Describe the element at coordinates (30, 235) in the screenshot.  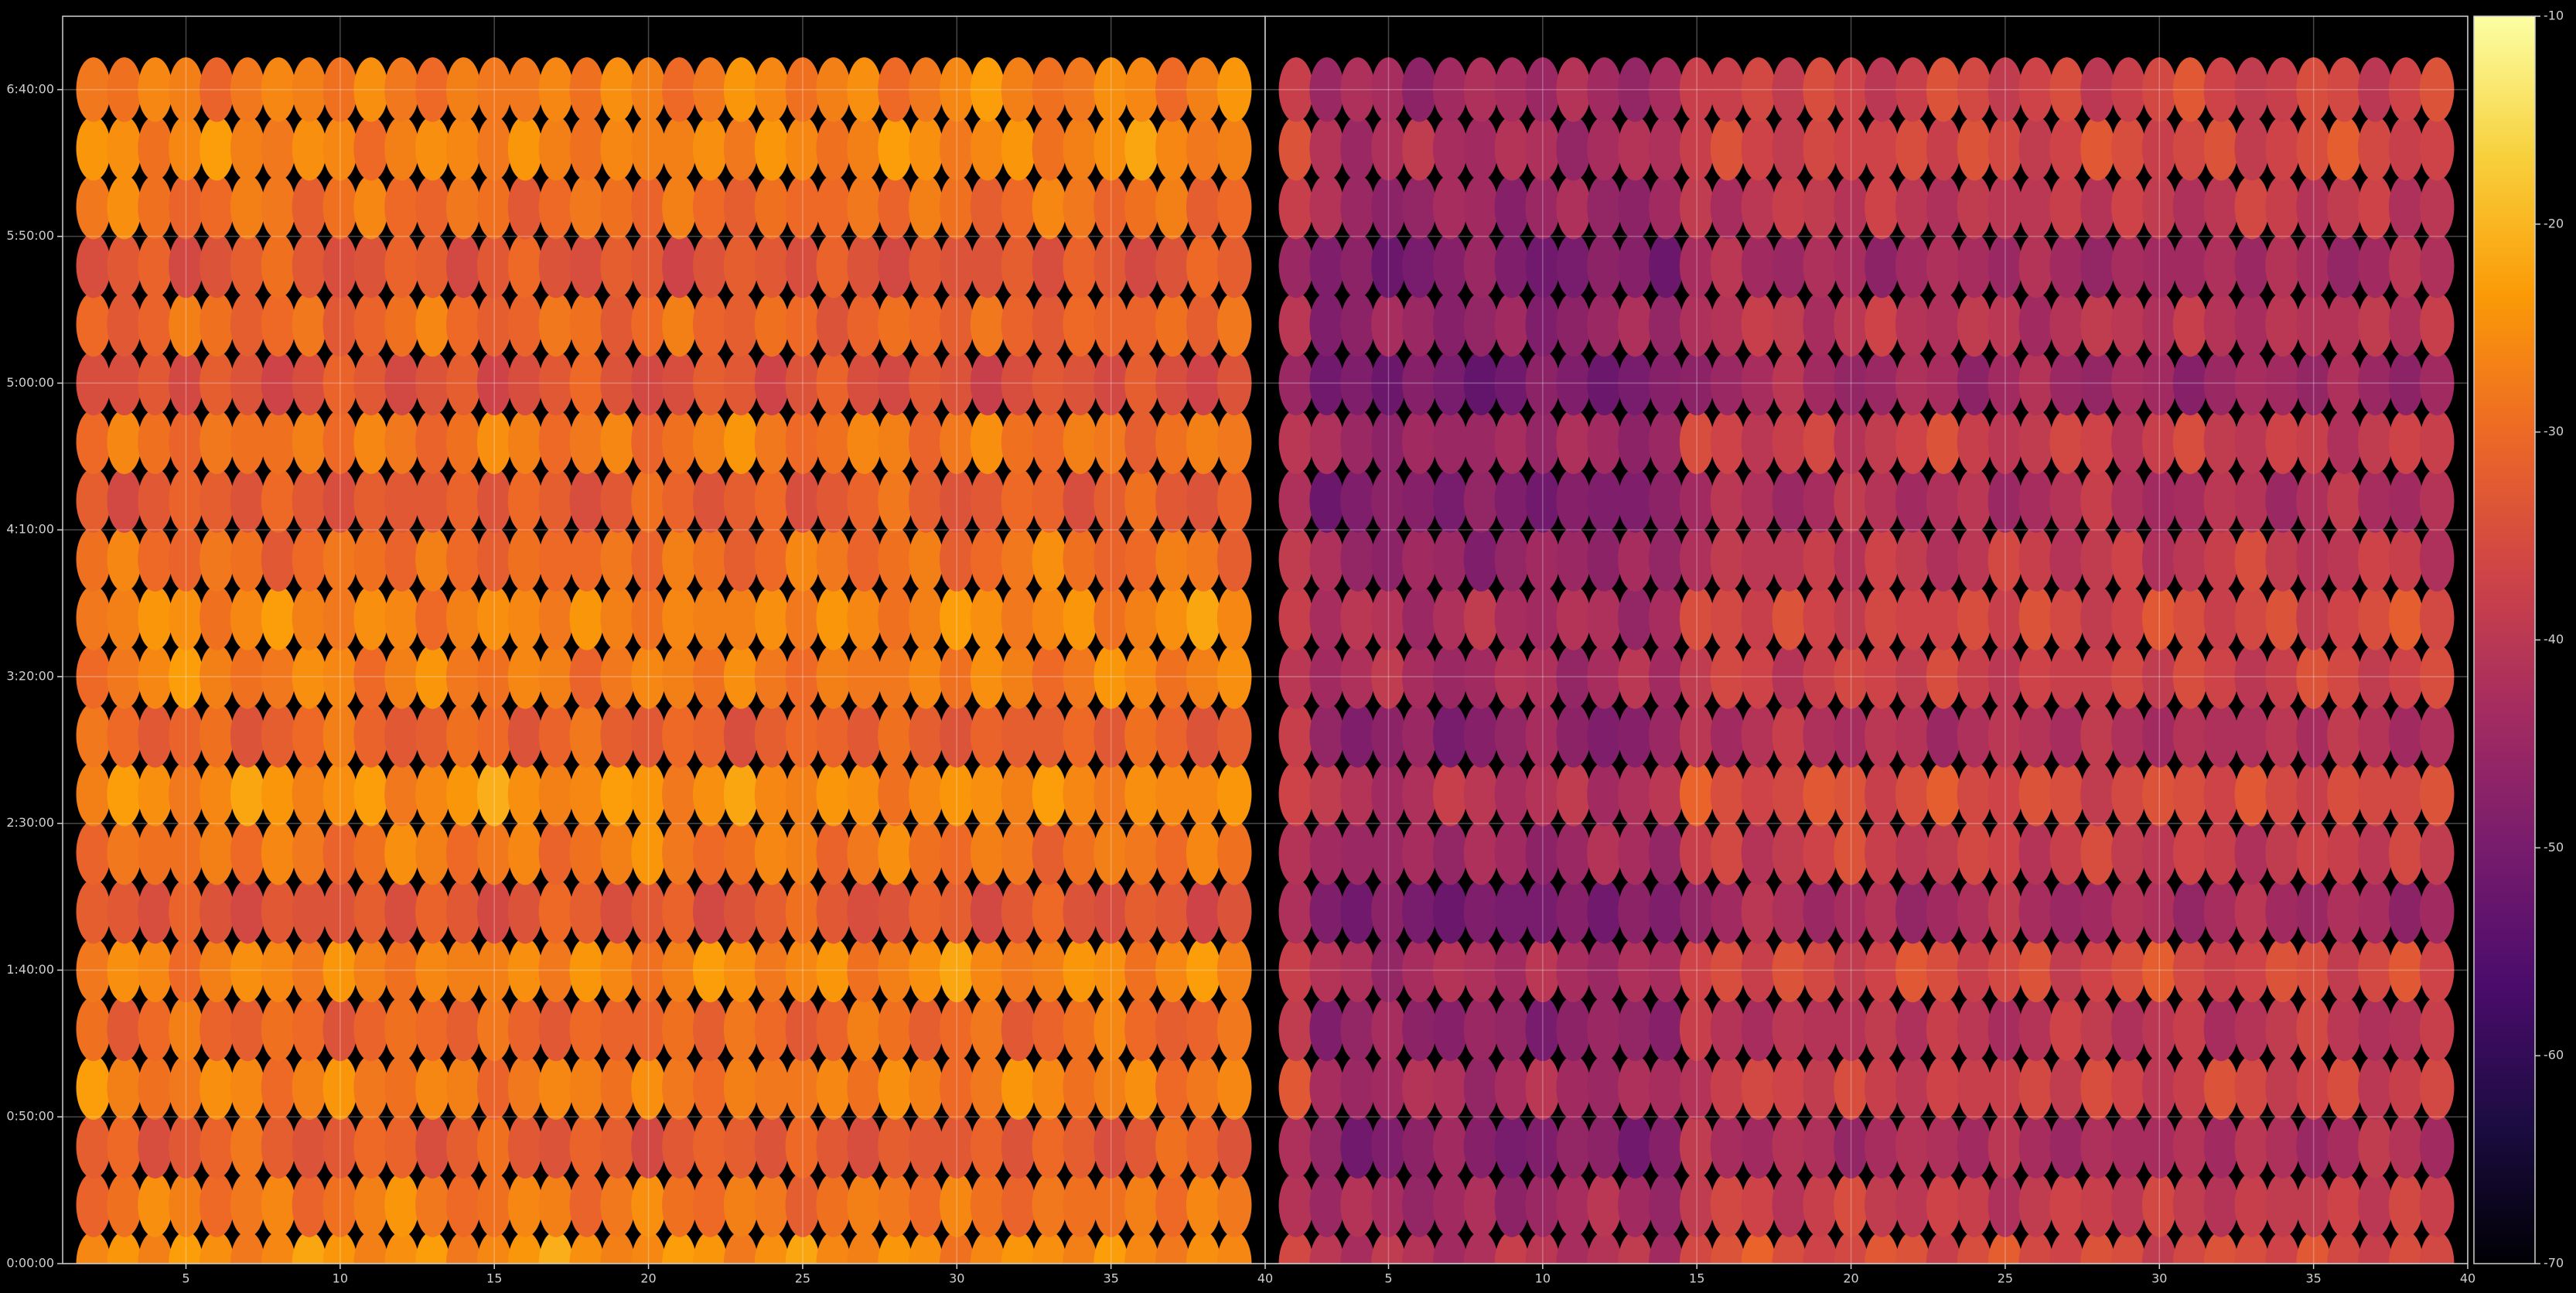
I see `y-tick-label: 5:50:00` at that location.